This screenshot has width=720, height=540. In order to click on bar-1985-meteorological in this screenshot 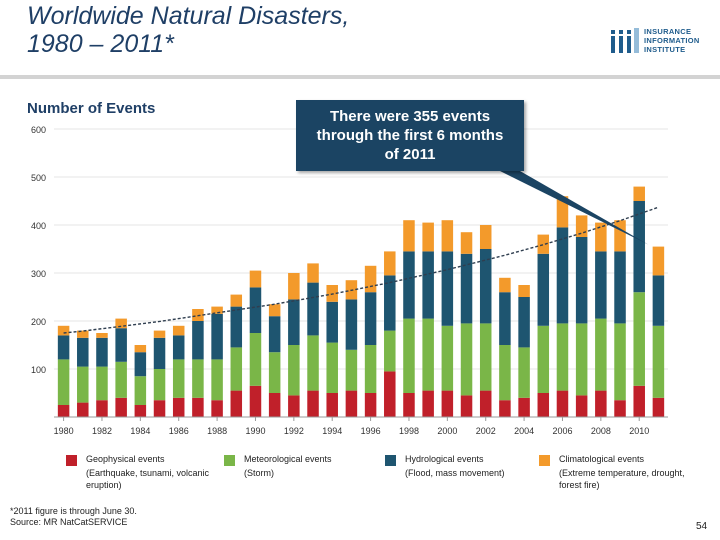, I will do `click(159, 385)`.